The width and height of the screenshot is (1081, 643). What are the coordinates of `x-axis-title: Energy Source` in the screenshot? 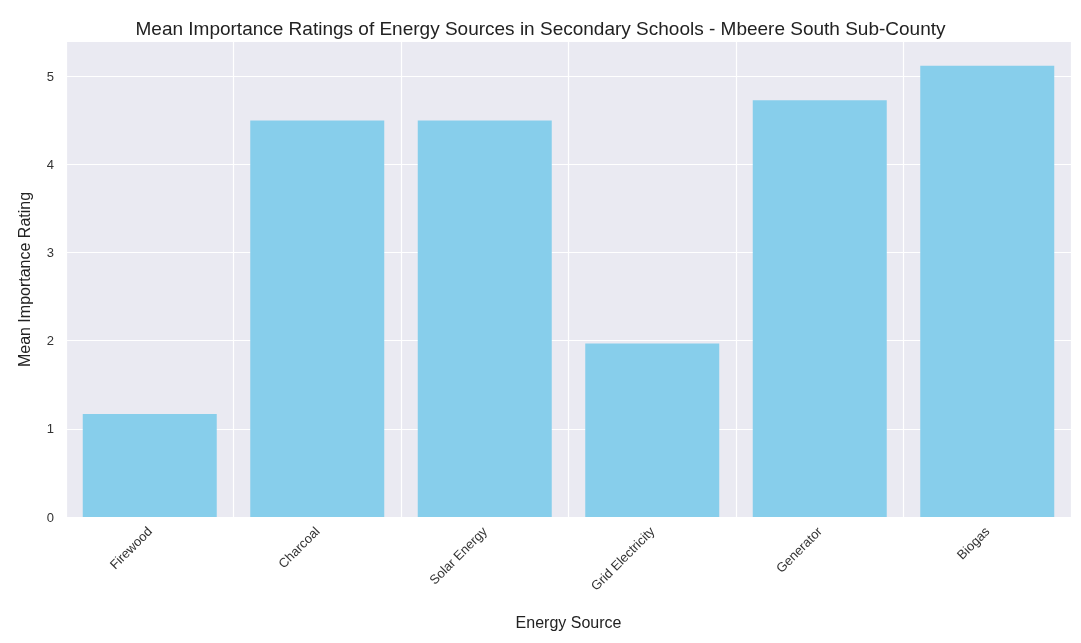 It's located at (568, 622).